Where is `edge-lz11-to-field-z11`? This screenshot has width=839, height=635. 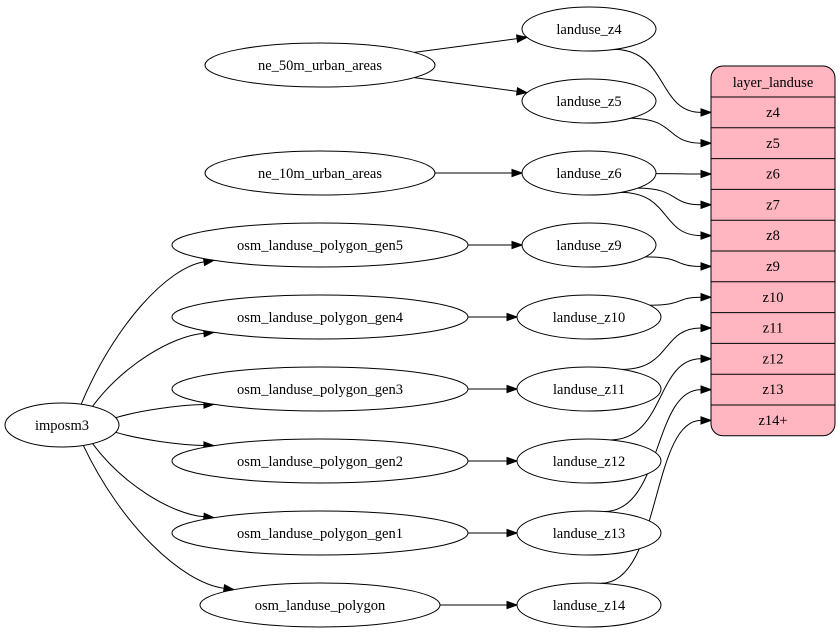
edge-lz11-to-field-z11 is located at coordinates (667, 346).